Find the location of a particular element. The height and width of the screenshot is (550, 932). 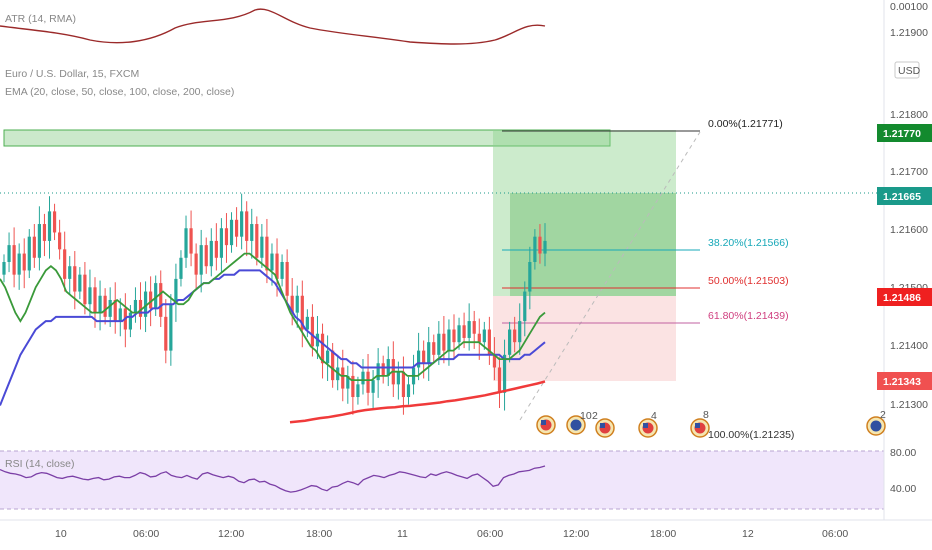

x-tick-label: 12 is located at coordinates (748, 534).